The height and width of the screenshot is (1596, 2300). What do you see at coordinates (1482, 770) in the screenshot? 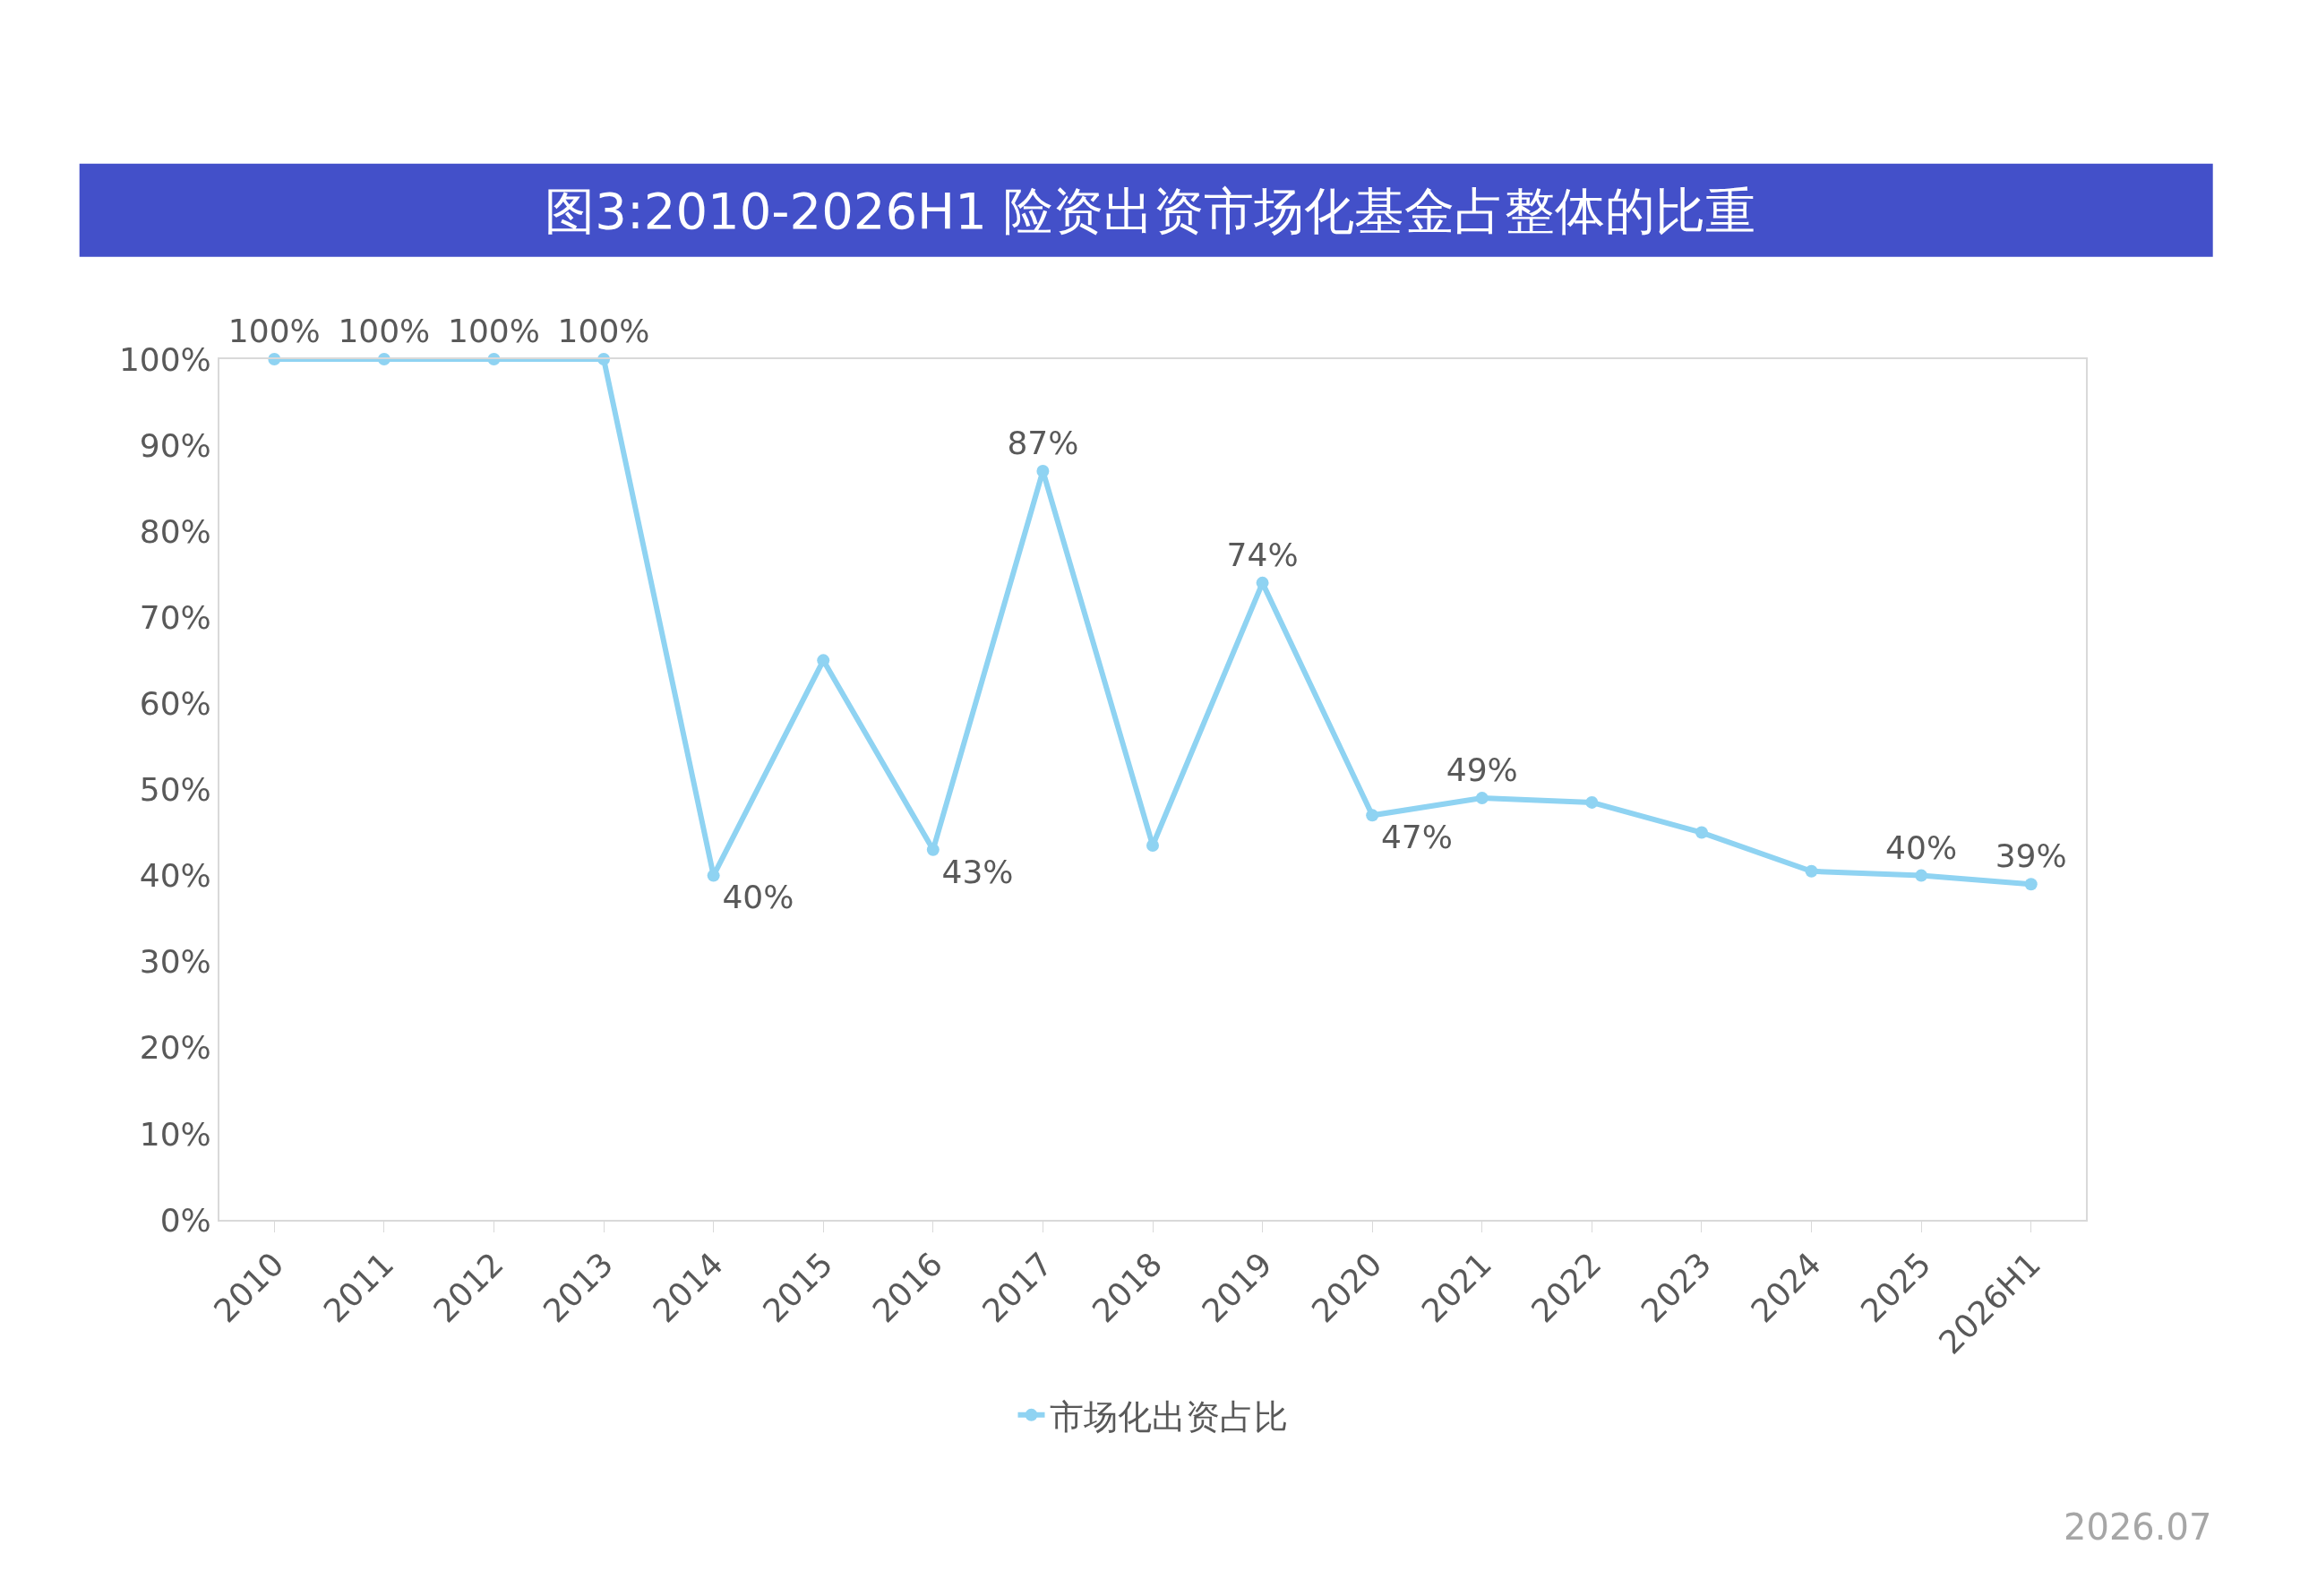
I see `data-label: 49%` at bounding box center [1482, 770].